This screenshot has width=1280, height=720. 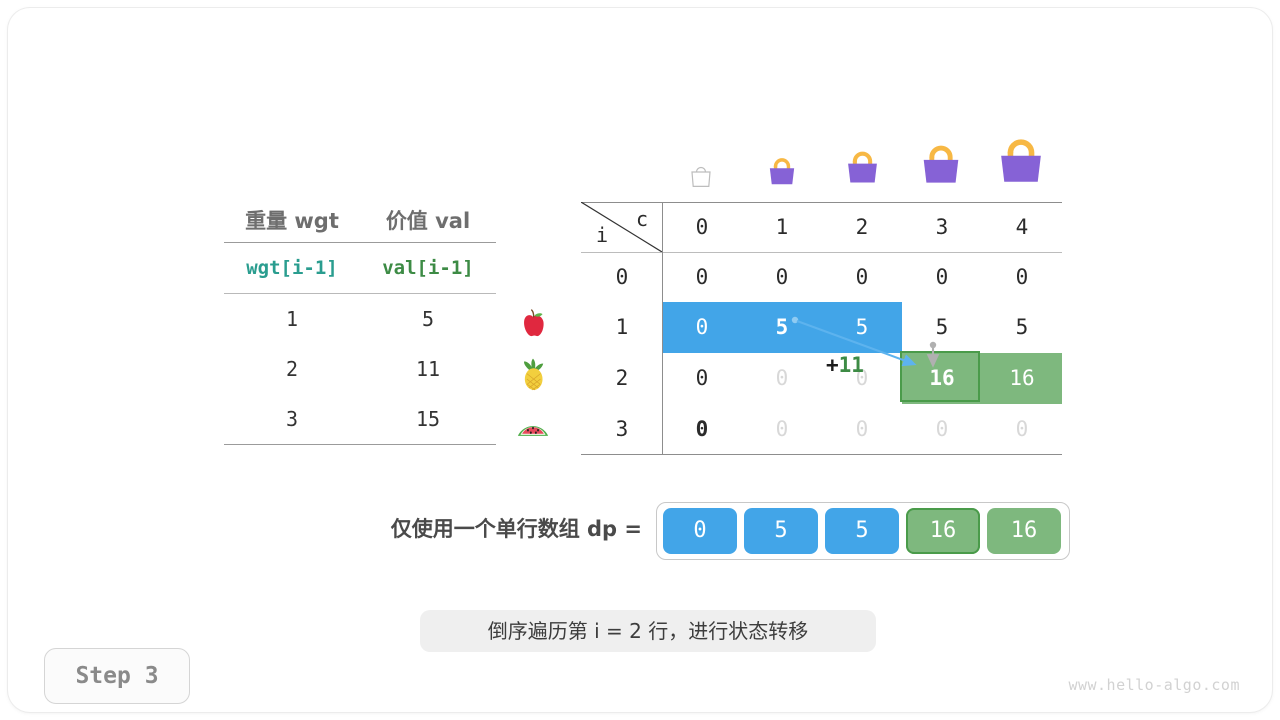 I want to click on table-row: 3 15, so click(x=360, y=419).